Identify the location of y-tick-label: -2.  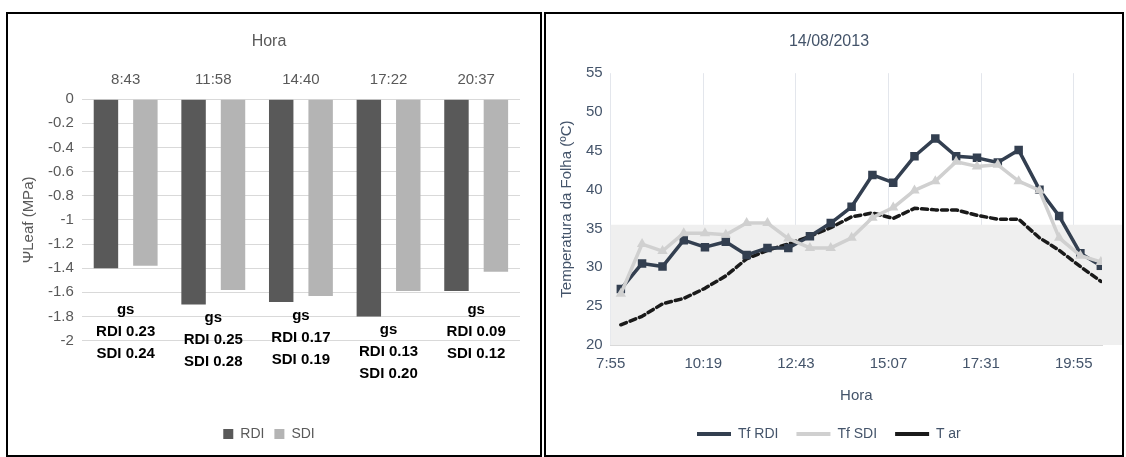
(67, 339).